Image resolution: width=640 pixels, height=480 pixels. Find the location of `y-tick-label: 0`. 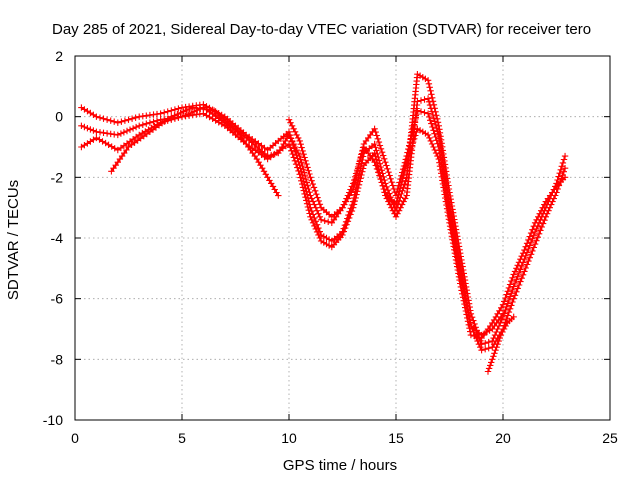

y-tick-label: 0 is located at coordinates (59, 117).